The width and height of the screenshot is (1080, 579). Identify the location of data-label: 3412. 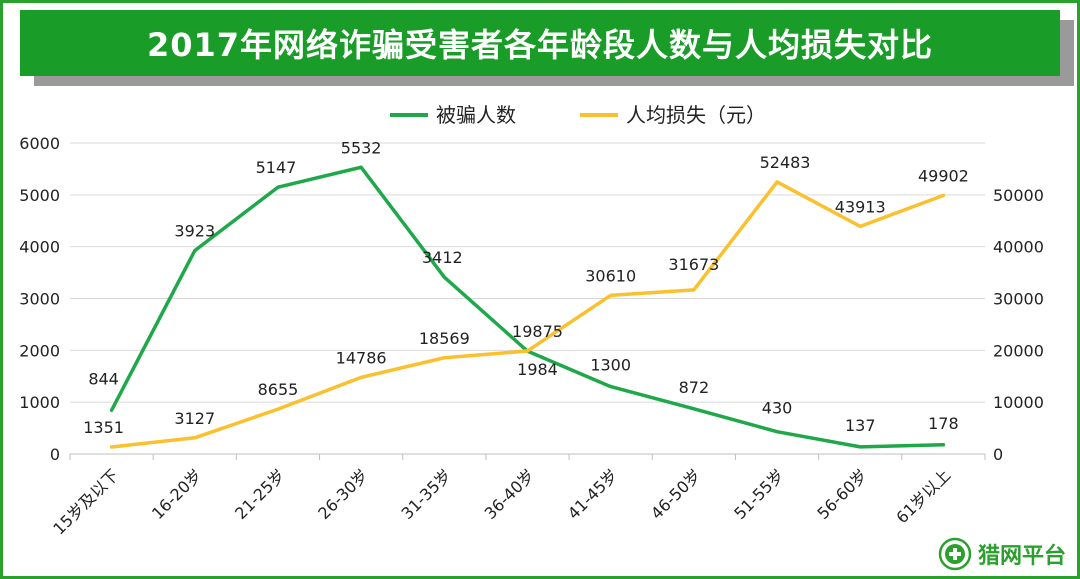
(442, 257).